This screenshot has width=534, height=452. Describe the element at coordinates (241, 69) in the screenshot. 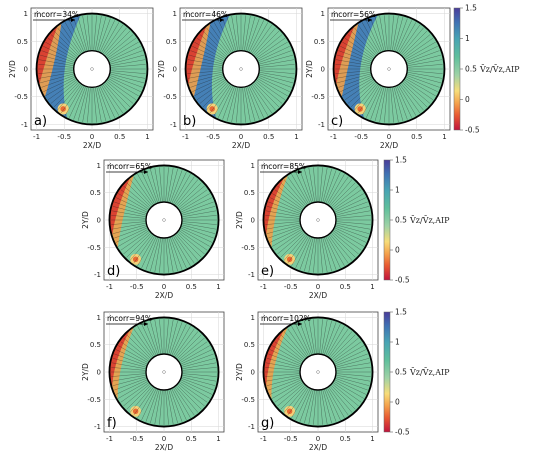

I see `center-marker` at that location.